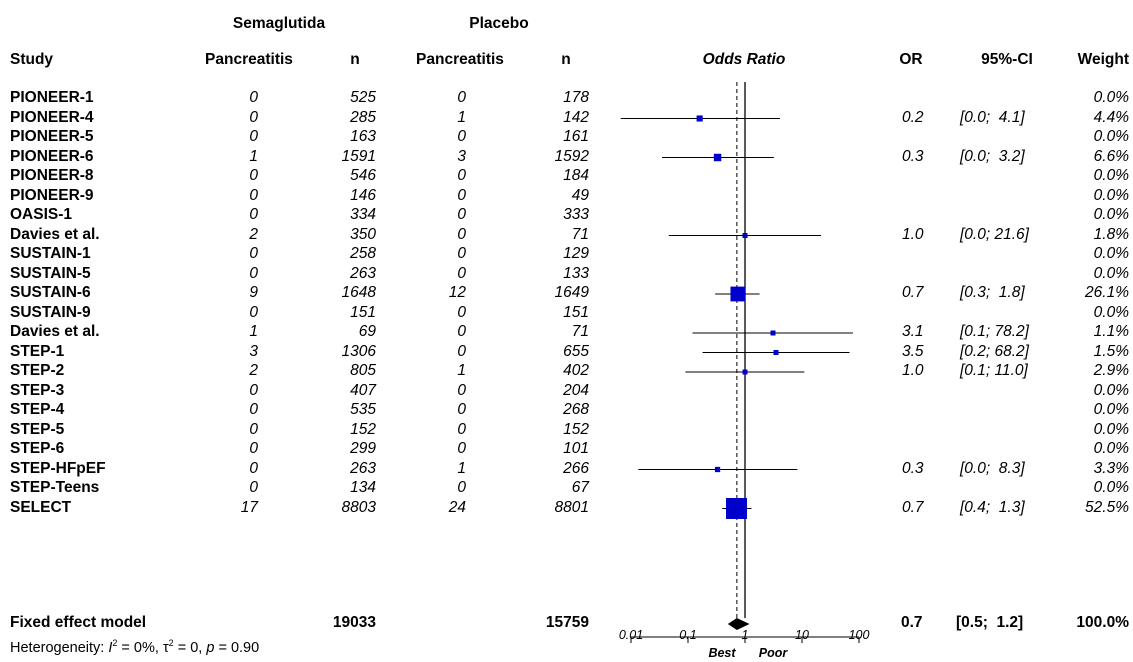  I want to click on column-header-n-treatment: n, so click(355, 59).